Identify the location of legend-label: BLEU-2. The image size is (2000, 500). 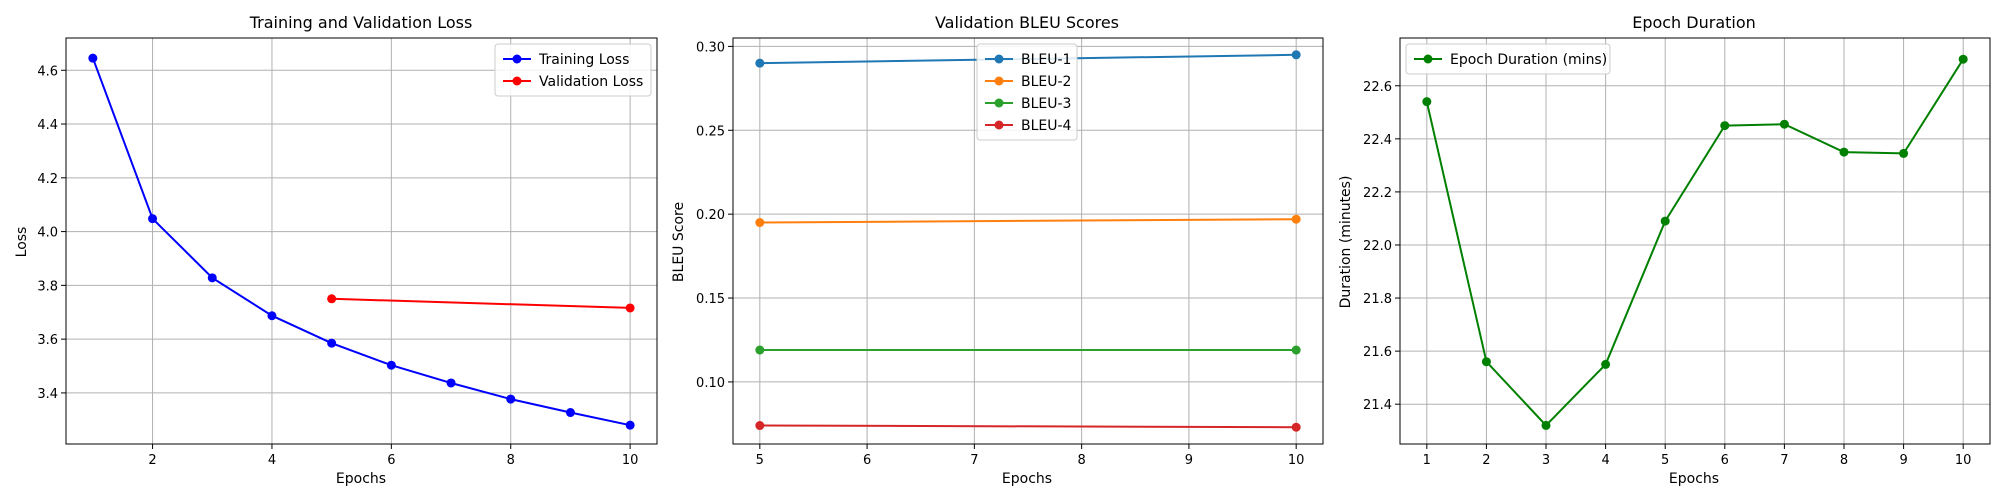
(1046, 82).